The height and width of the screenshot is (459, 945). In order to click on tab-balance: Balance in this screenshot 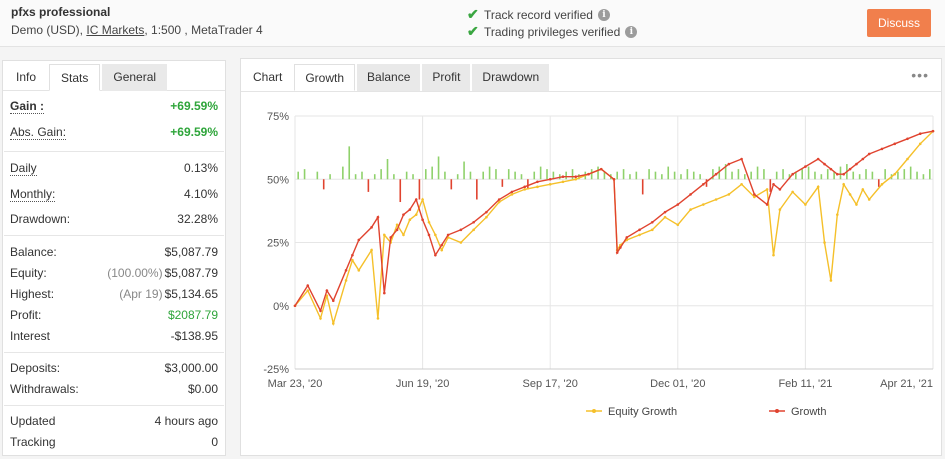, I will do `click(389, 77)`.